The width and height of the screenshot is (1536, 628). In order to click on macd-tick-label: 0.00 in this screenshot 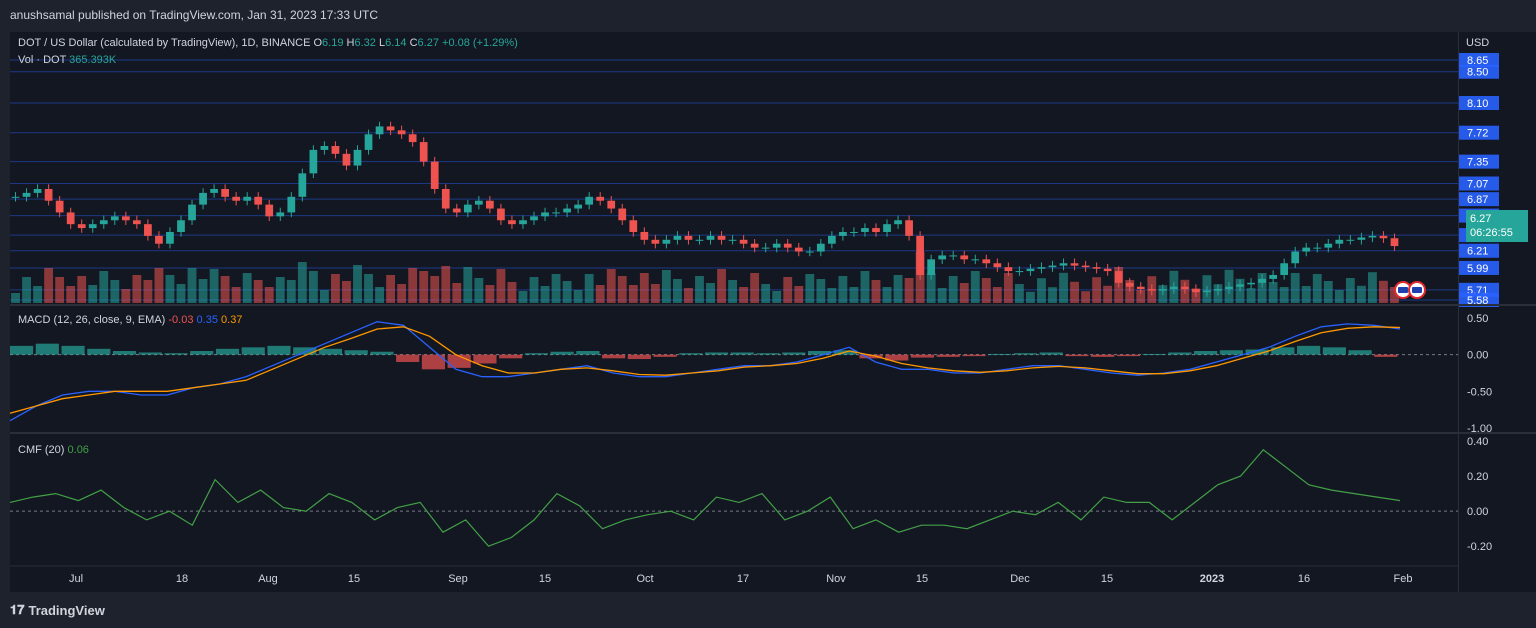, I will do `click(1477, 356)`.